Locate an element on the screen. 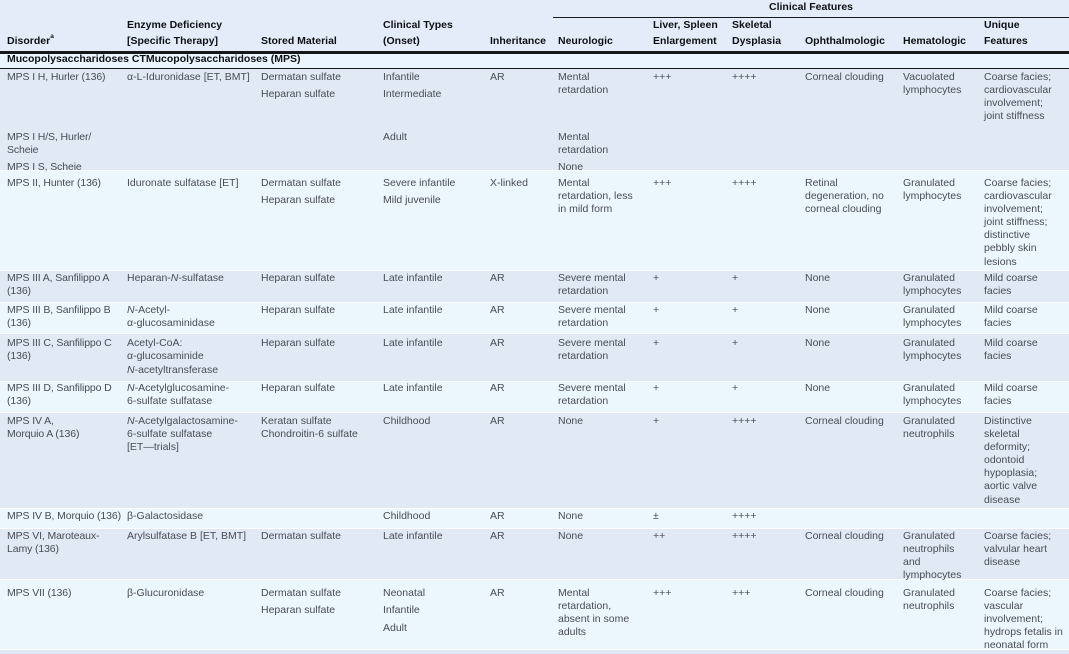 The height and width of the screenshot is (654, 1069). band-mps-iv-a is located at coordinates (534, 460).